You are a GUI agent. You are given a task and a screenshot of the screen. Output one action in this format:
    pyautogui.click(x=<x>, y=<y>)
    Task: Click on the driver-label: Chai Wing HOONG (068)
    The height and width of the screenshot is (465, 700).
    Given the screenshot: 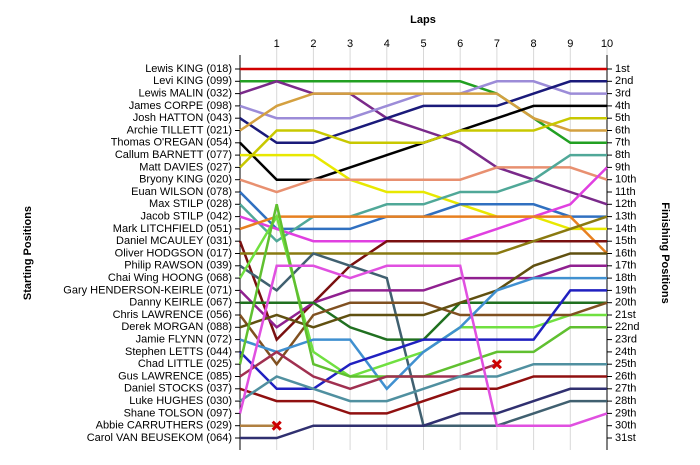 What is the action you would take?
    pyautogui.click(x=170, y=278)
    